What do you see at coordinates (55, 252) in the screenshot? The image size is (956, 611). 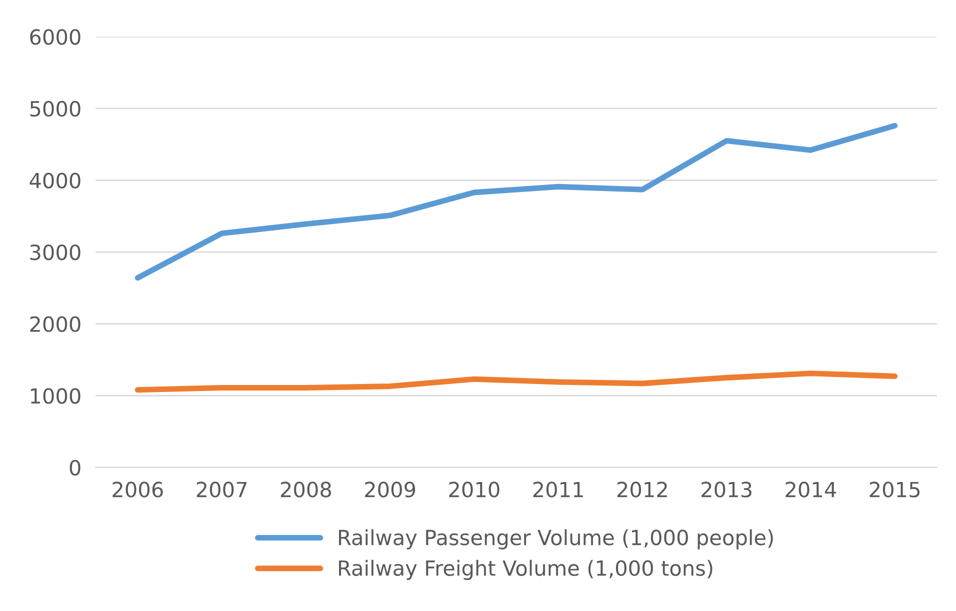 I see `y-tick-label: 3000` at bounding box center [55, 252].